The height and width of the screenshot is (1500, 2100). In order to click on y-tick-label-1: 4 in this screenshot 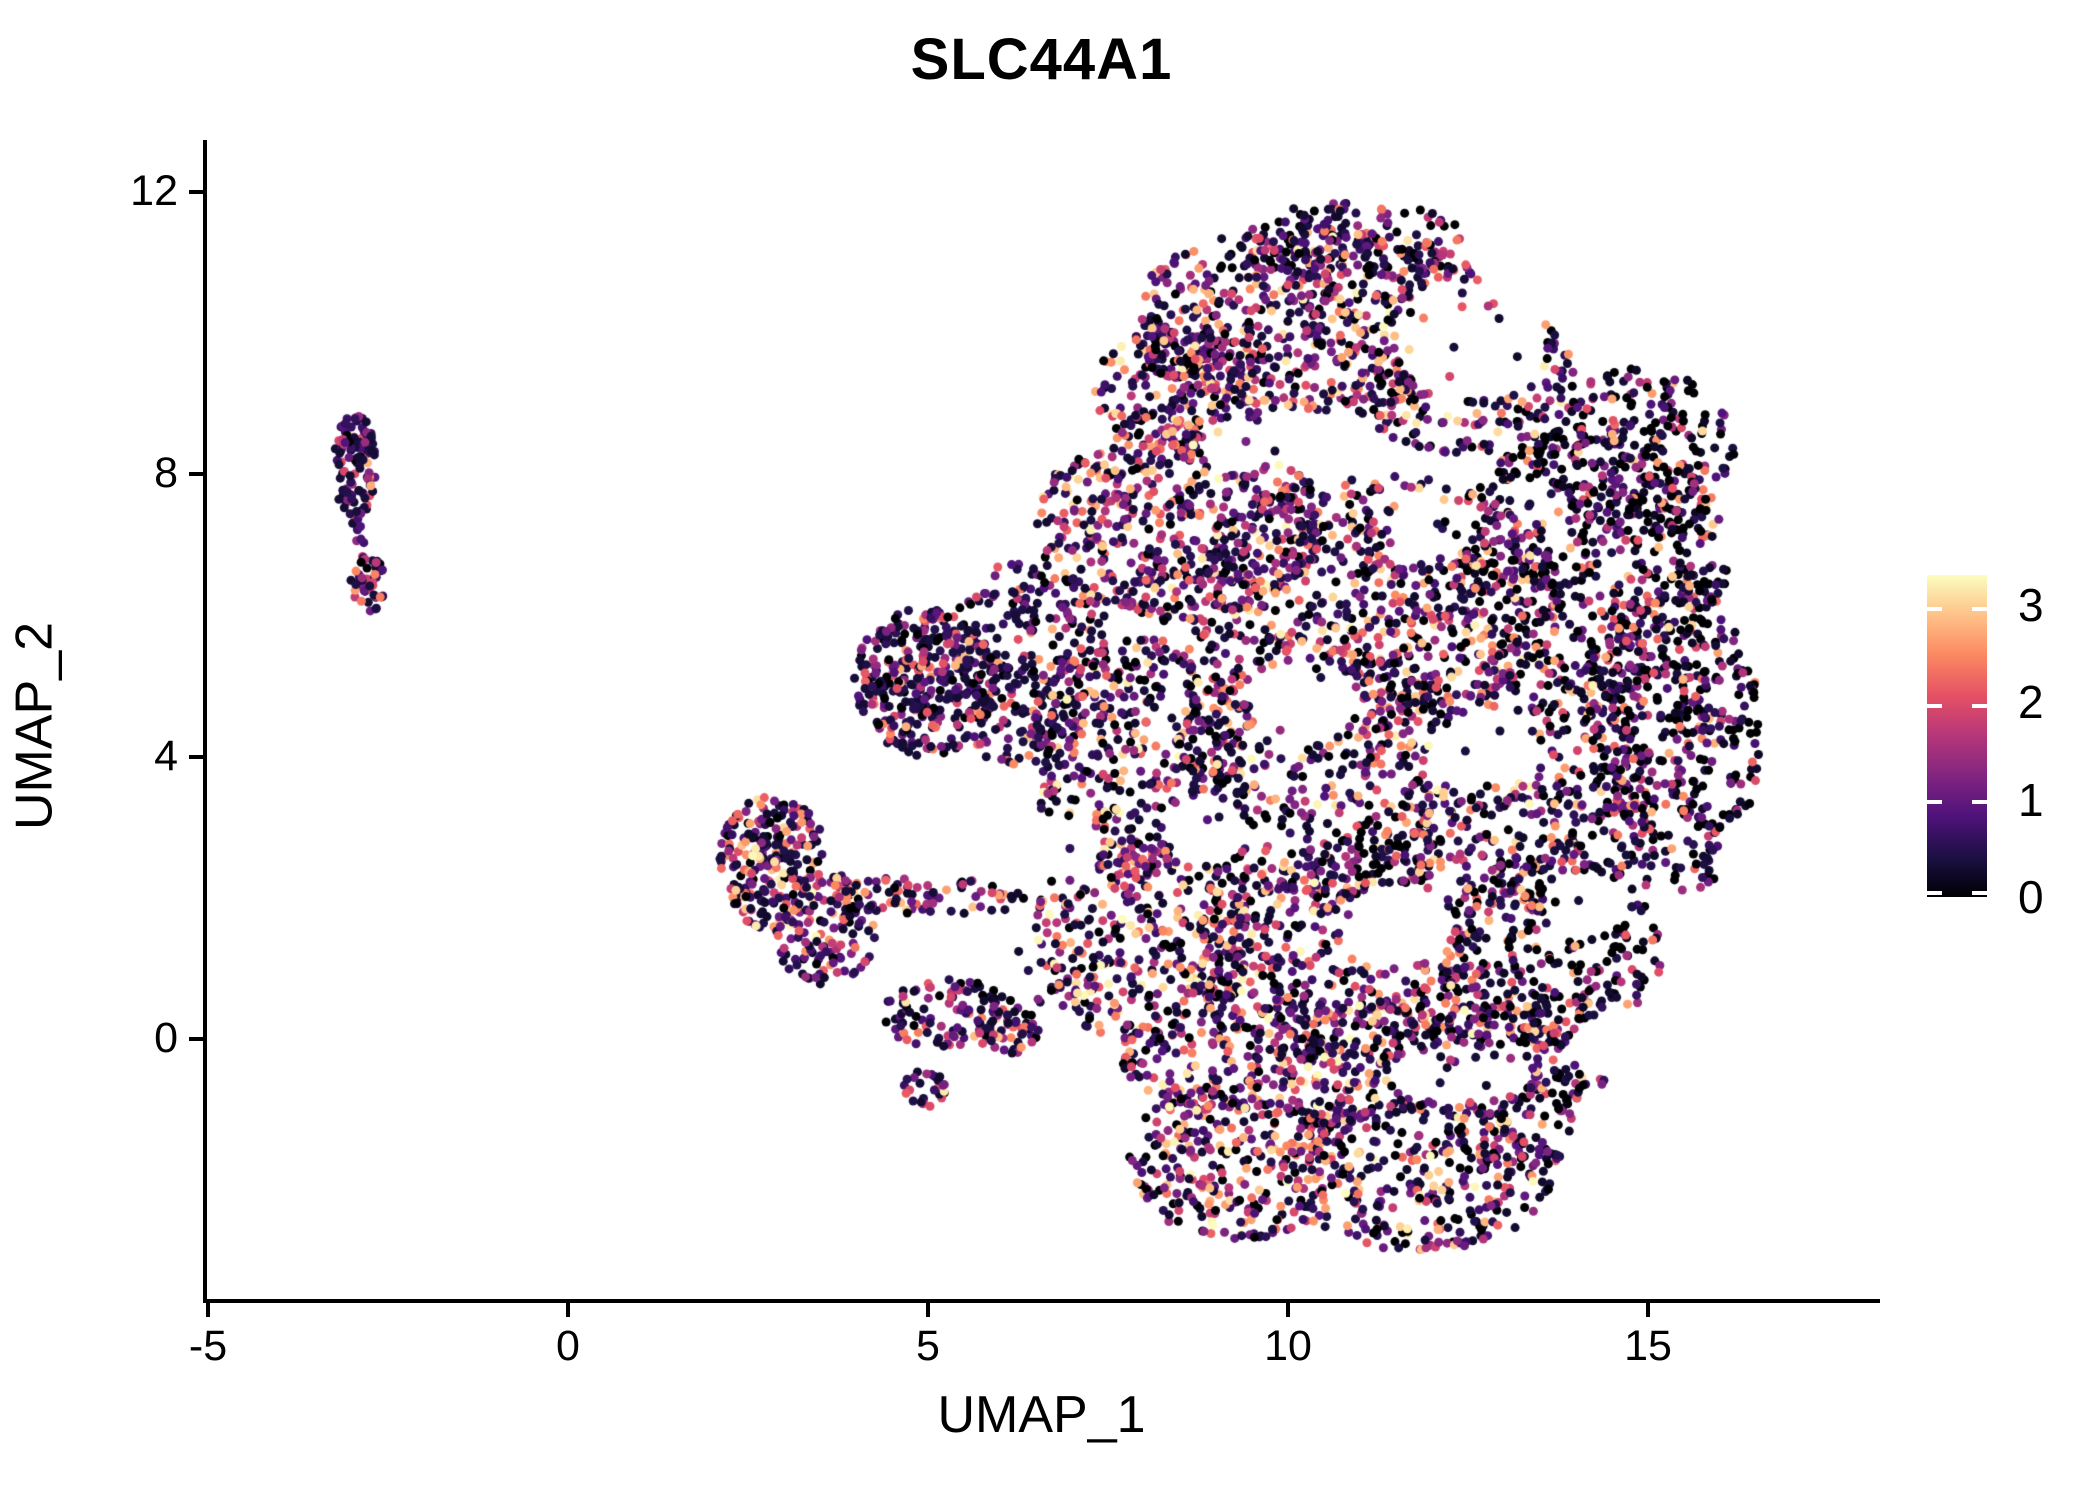, I will do `click(166, 755)`.